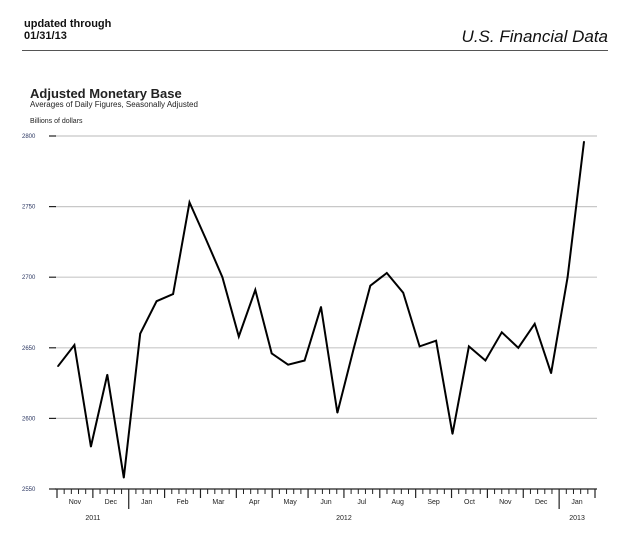  I want to click on month-label: Aug, so click(397, 502).